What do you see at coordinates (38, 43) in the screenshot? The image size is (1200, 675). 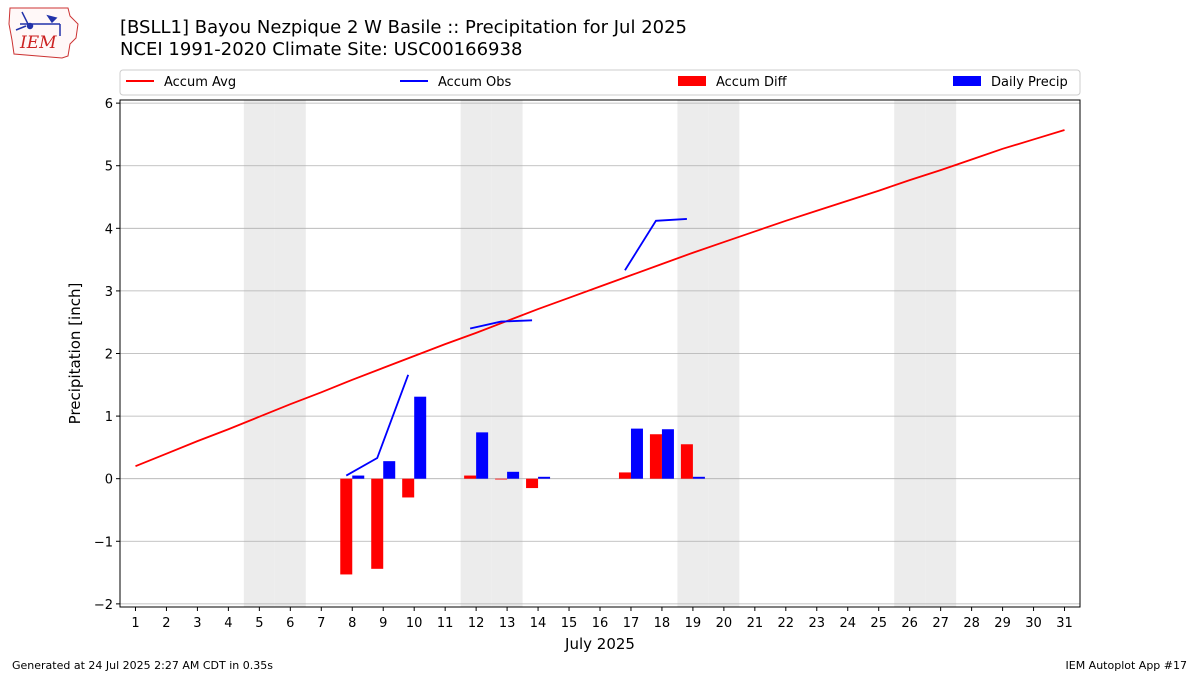 I see `iem-logo-text: IEM` at bounding box center [38, 43].